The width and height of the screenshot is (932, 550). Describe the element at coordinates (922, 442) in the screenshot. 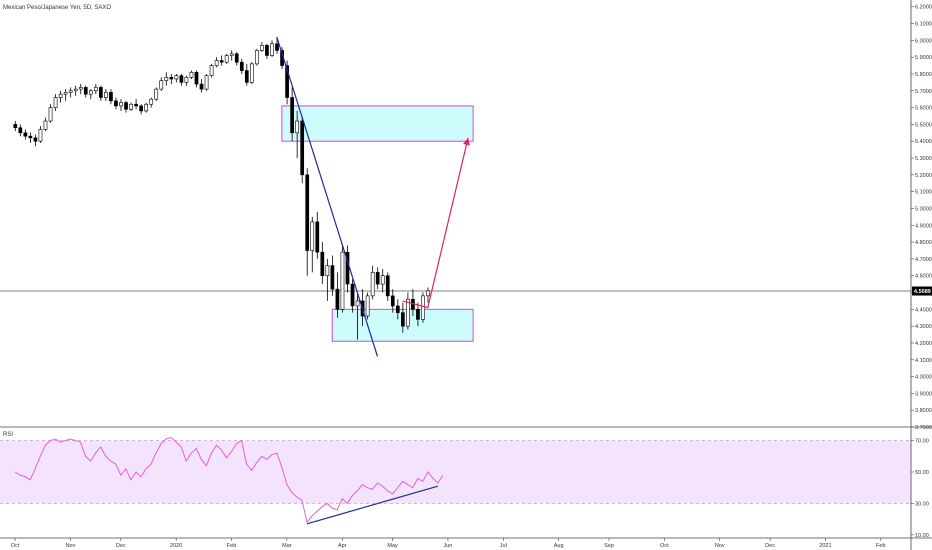

I see `rsi-tick-label: 70.00` at that location.